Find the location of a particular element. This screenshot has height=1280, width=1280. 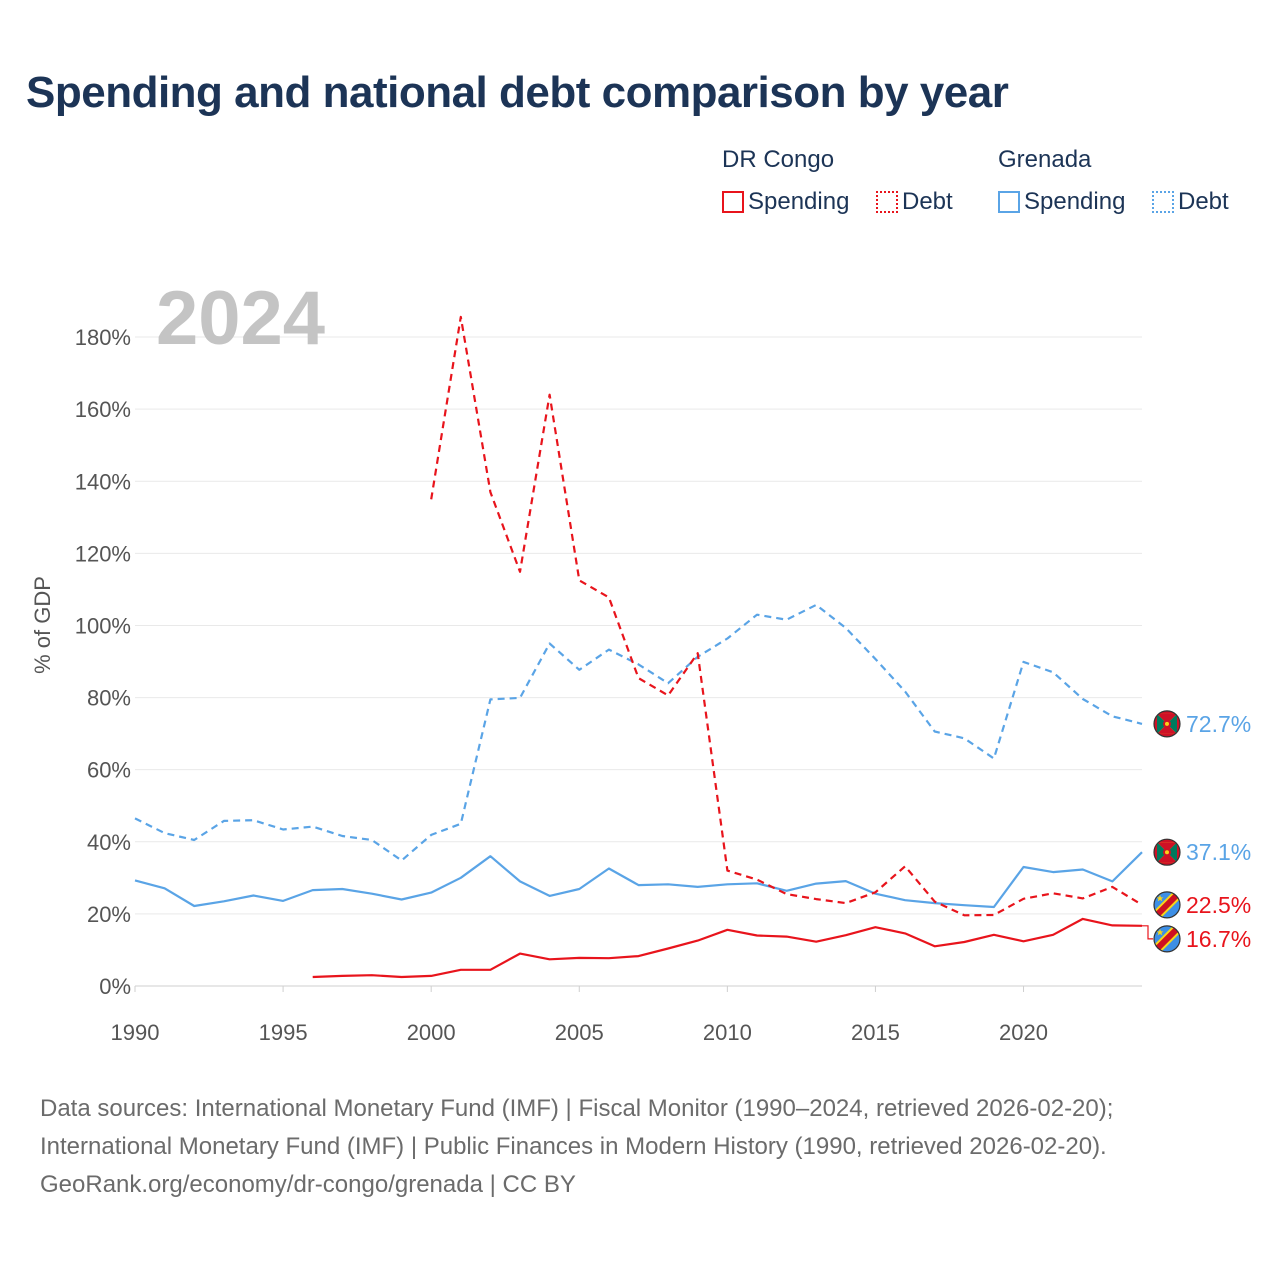

end-value-label: 37.1% is located at coordinates (1218, 852).